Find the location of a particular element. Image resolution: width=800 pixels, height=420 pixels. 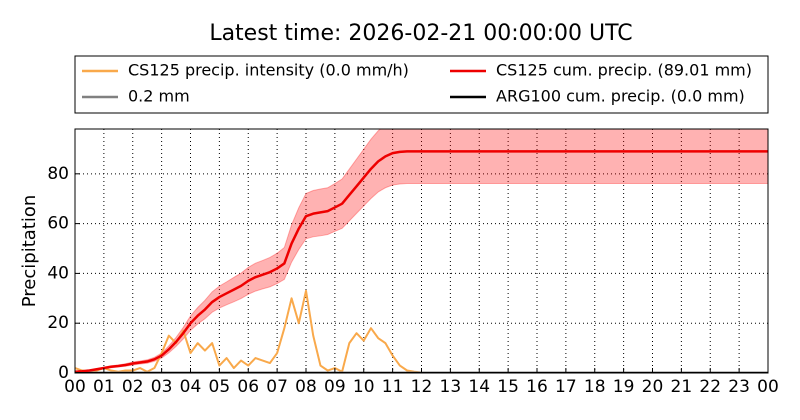

legend-box is located at coordinates (421, 84).